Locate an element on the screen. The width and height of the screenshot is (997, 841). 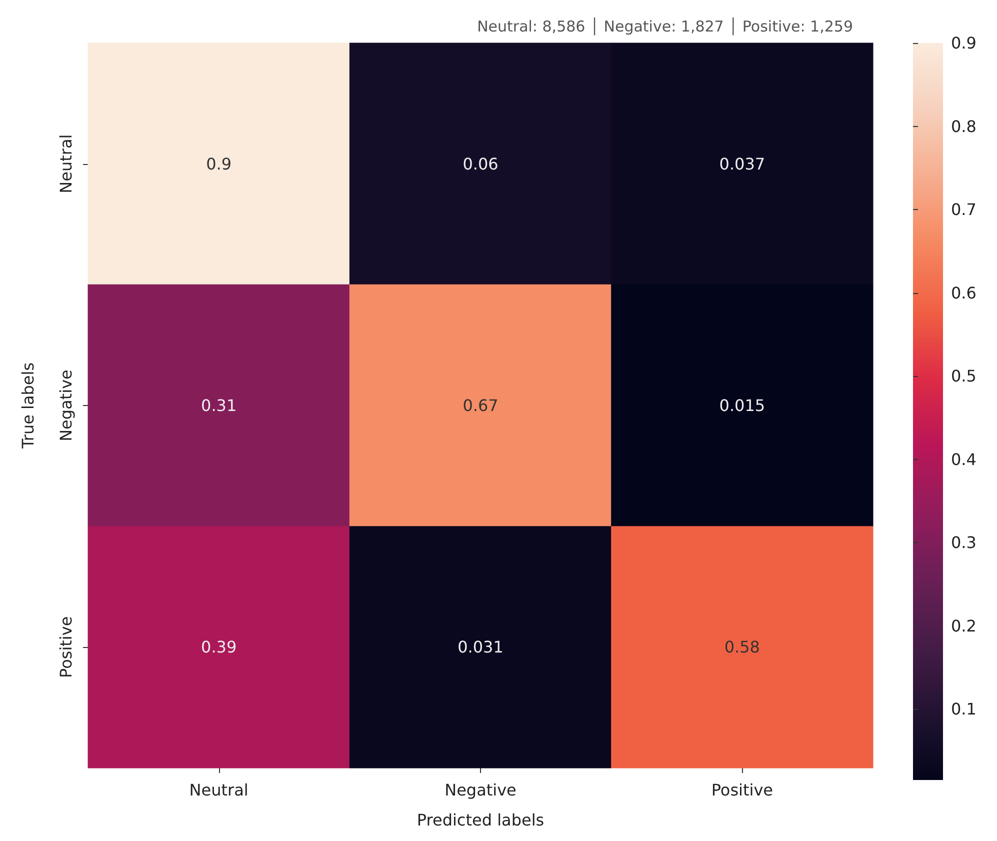
color-bar-label: 0.7 is located at coordinates (963, 210).